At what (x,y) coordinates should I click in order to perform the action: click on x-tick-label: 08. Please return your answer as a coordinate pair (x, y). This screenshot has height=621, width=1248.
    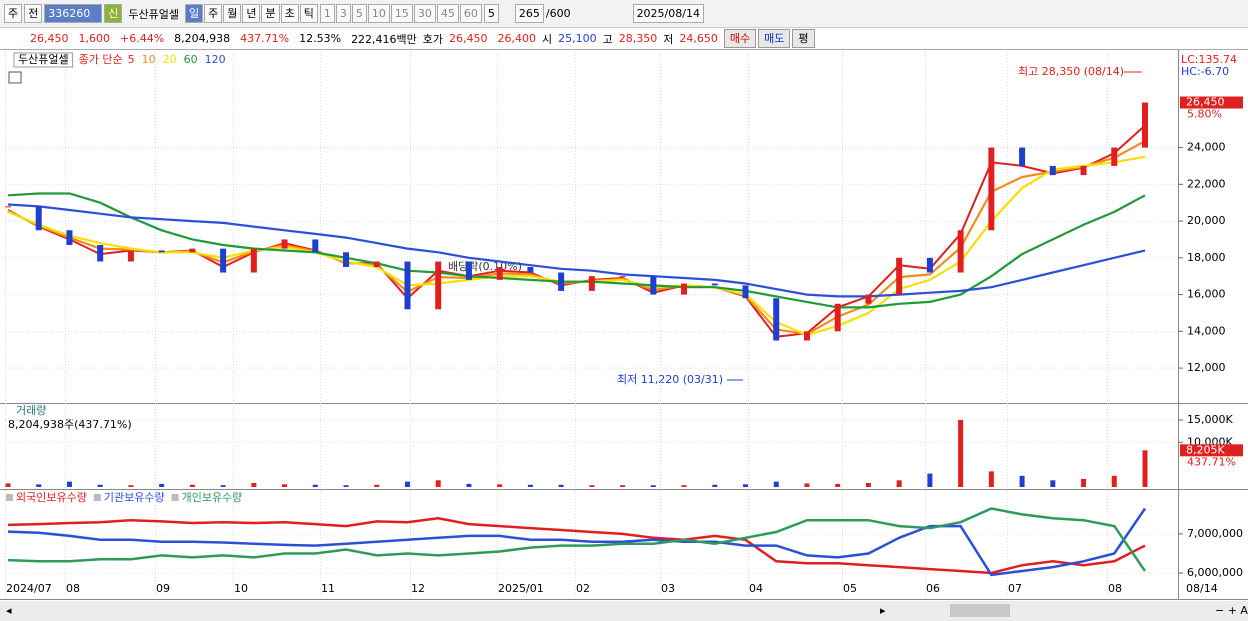
    Looking at the image, I should click on (73, 588).